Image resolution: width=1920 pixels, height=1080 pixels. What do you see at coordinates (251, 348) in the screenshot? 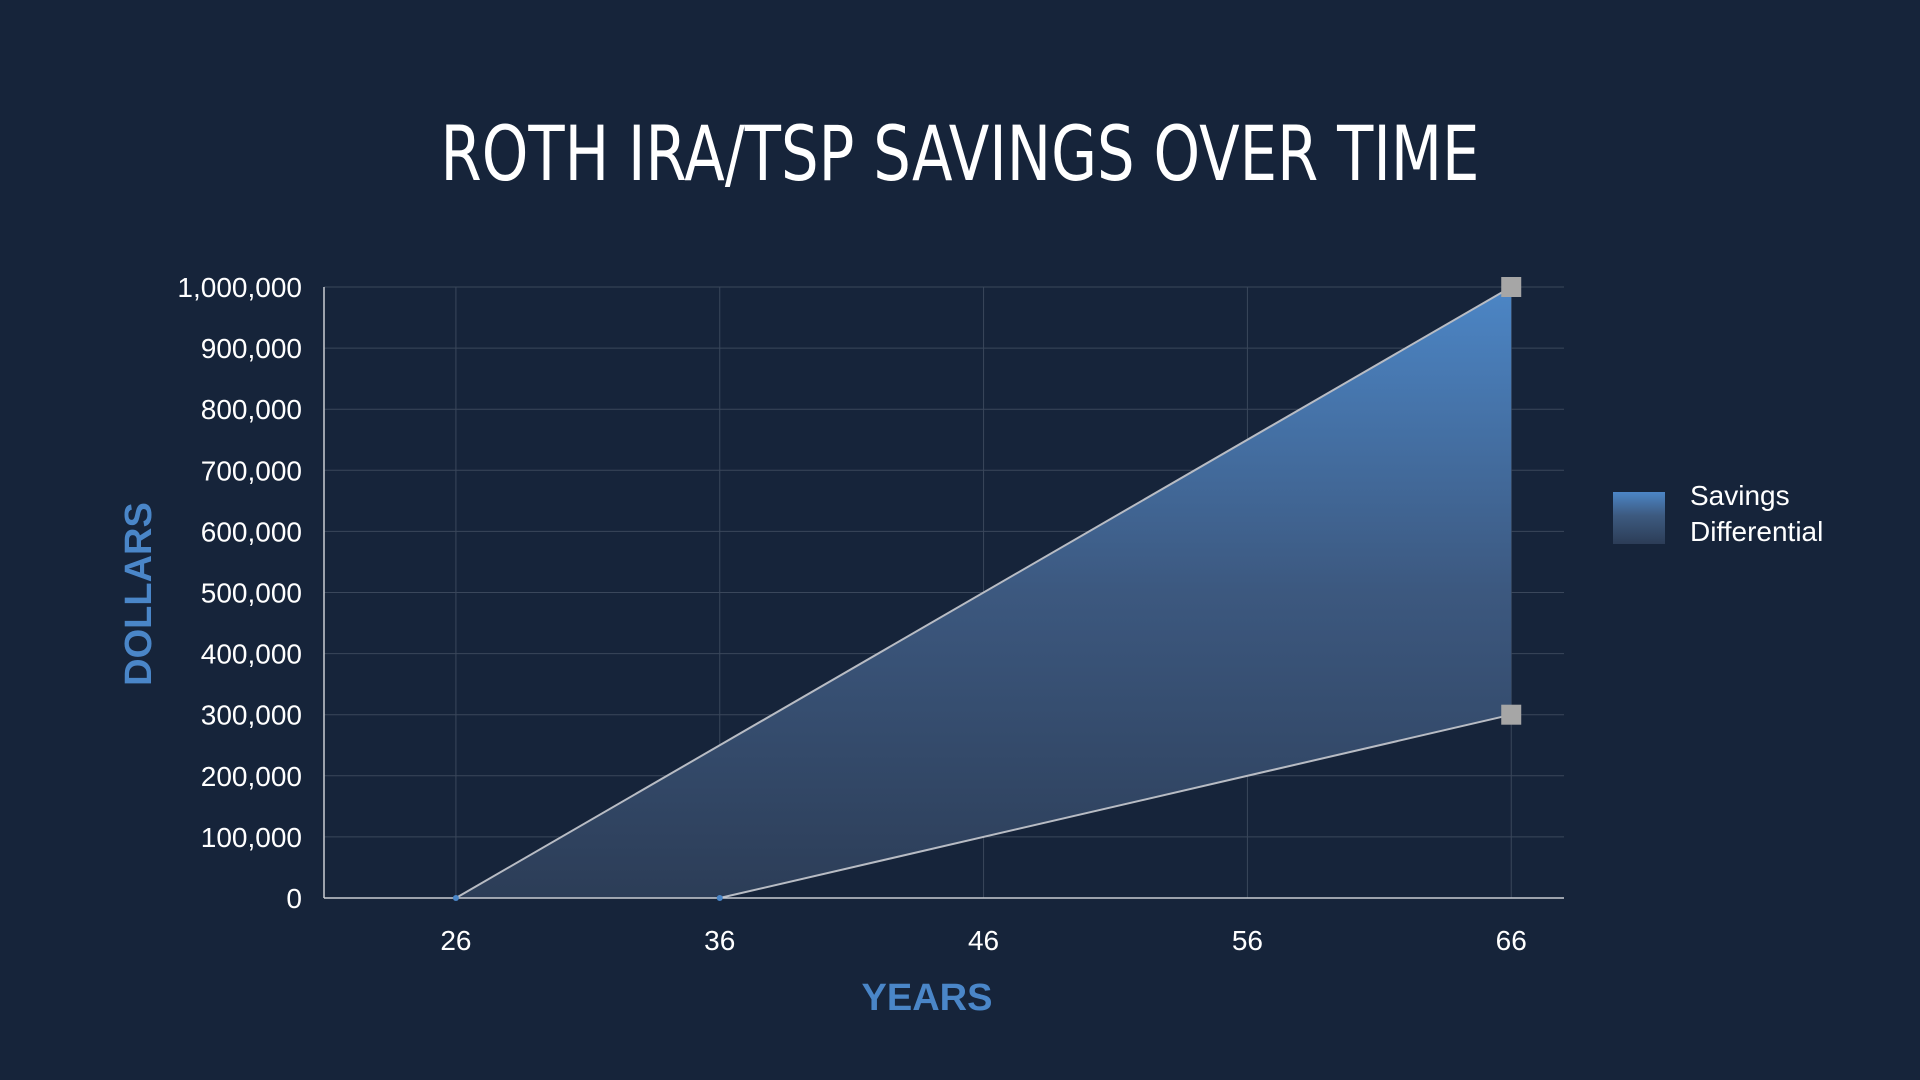
I see `y-tick-label: 900,000` at bounding box center [251, 348].